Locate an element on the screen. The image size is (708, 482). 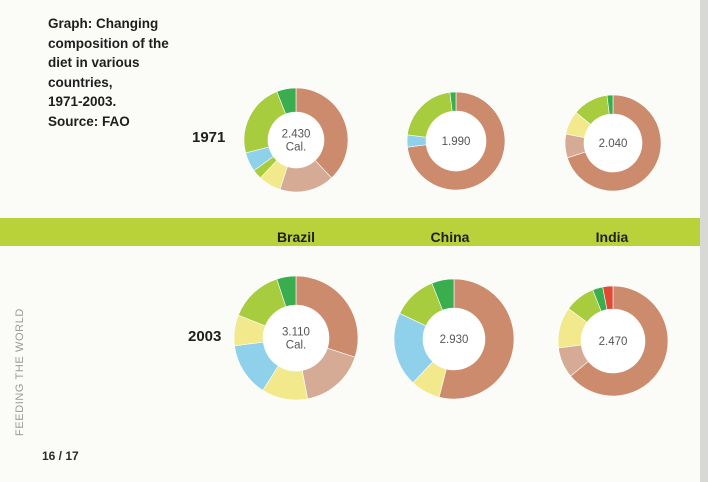
donut-center-label: 2.040 is located at coordinates (613, 144).